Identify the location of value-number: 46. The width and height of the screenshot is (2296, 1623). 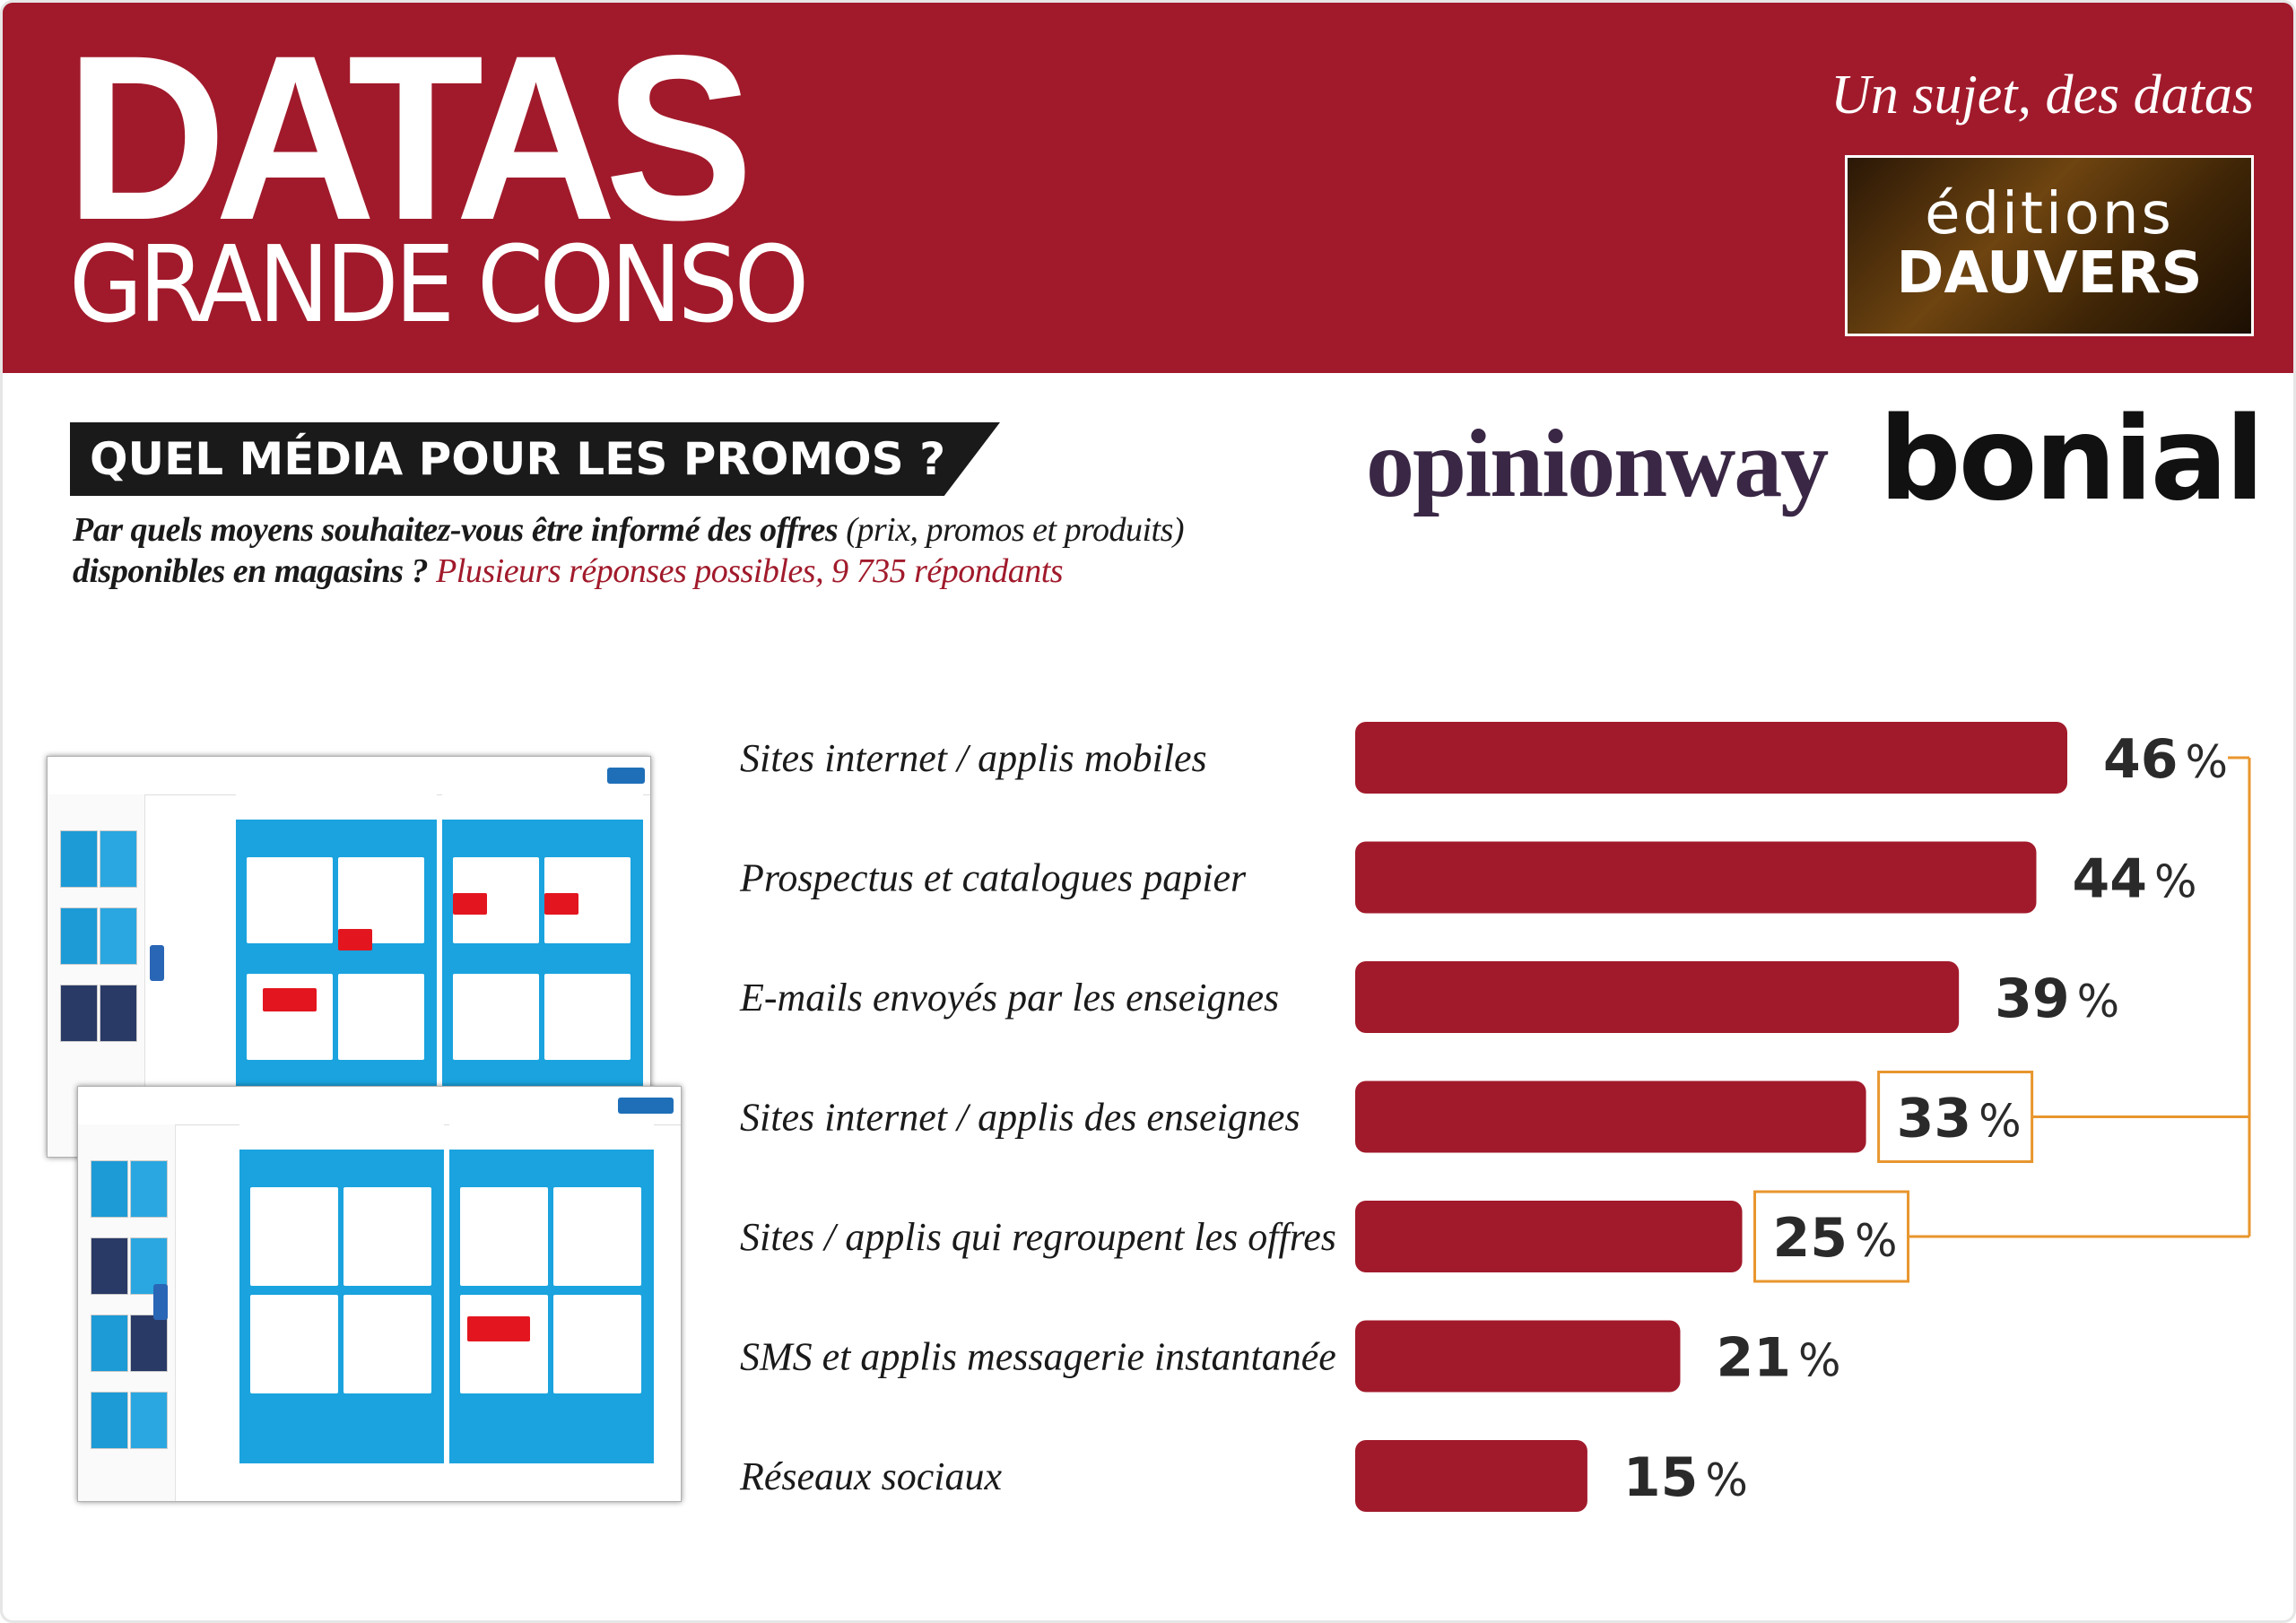
(2141, 759).